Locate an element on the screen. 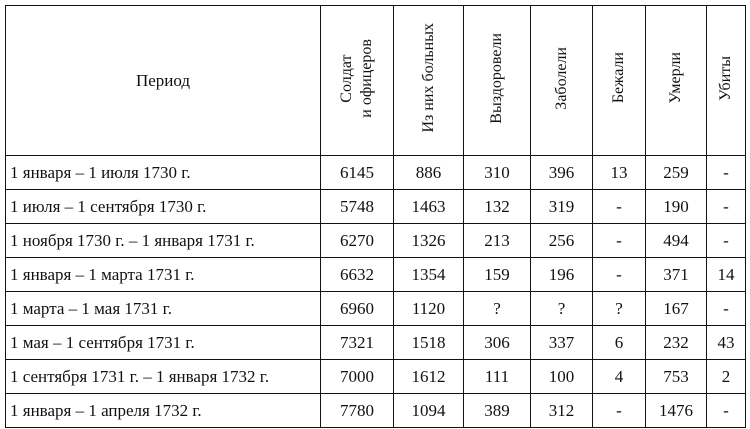 The height and width of the screenshot is (429, 750). table-row: 1 марта – 1 мая 1731 г. 6960 1120??? 167- is located at coordinates (375, 308).